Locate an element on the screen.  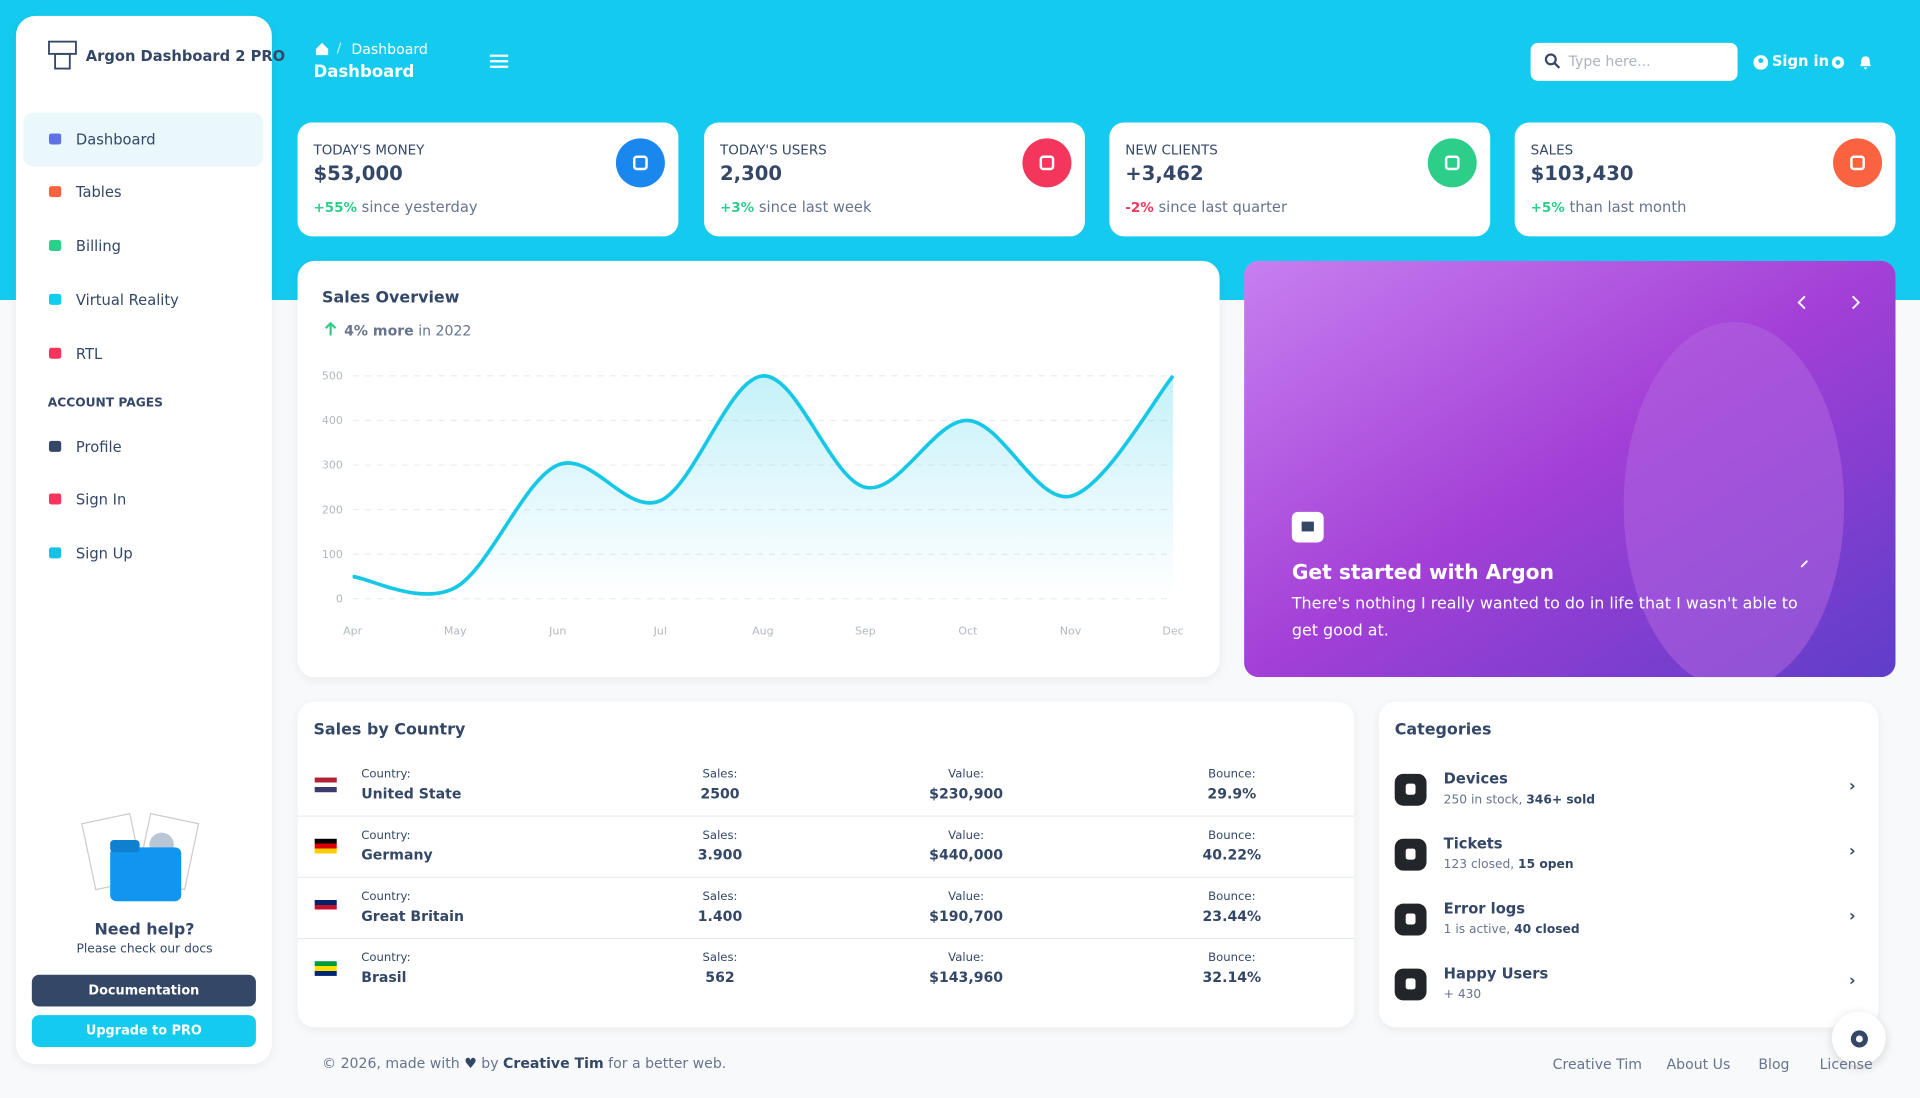
section-label: ACCOUNT PAGES is located at coordinates (105, 403).